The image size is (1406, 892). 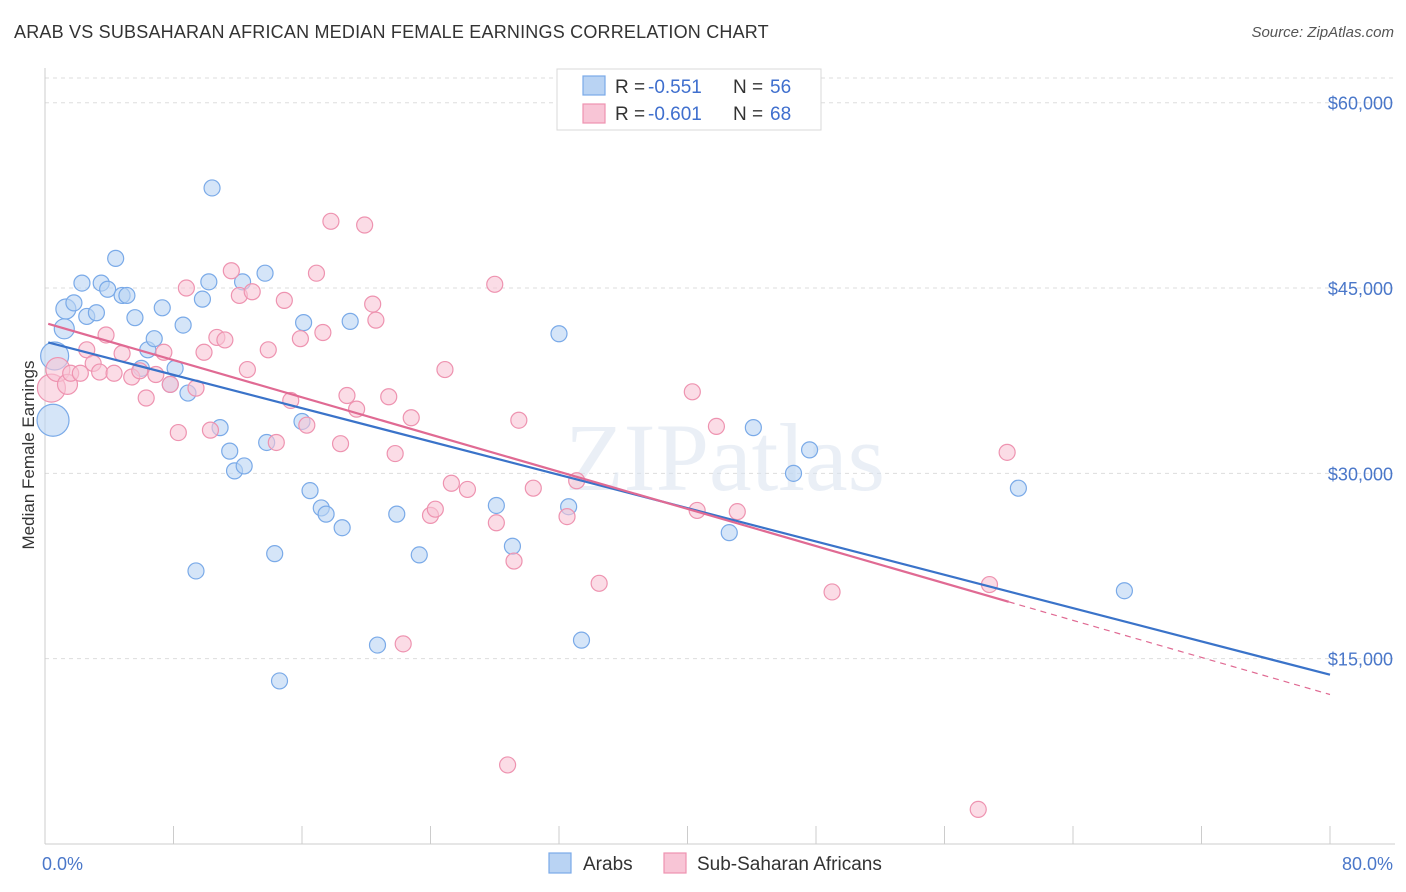 What do you see at coordinates (560, 863) in the screenshot?
I see `series-legend-swatch-arabs` at bounding box center [560, 863].